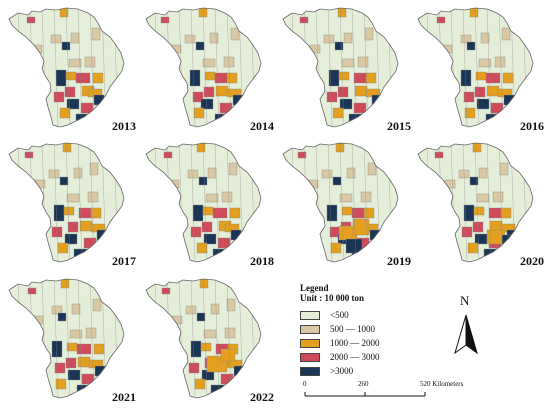 This screenshot has width=550, height=409. What do you see at coordinates (466, 334) in the screenshot?
I see `north-arrow-icon` at bounding box center [466, 334].